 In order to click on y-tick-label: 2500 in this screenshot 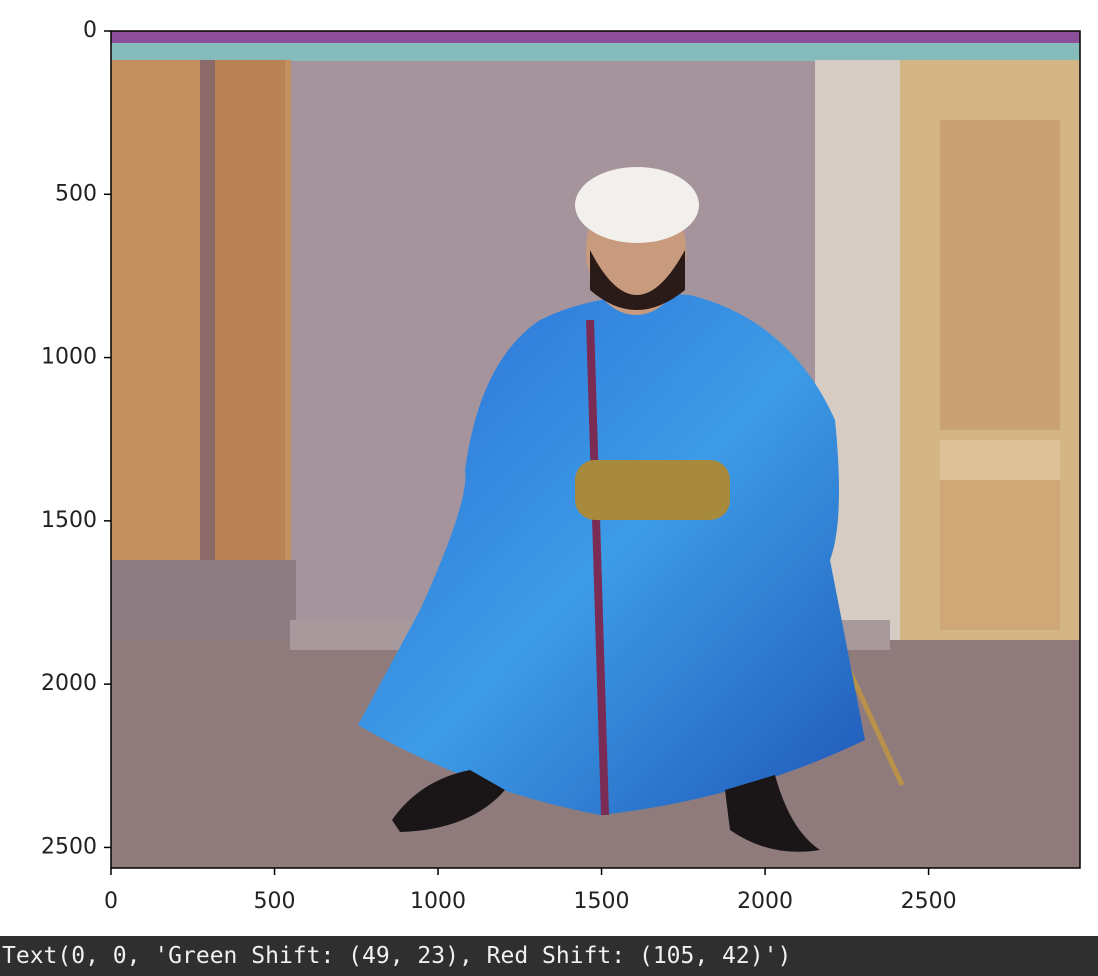, I will do `click(69, 846)`.